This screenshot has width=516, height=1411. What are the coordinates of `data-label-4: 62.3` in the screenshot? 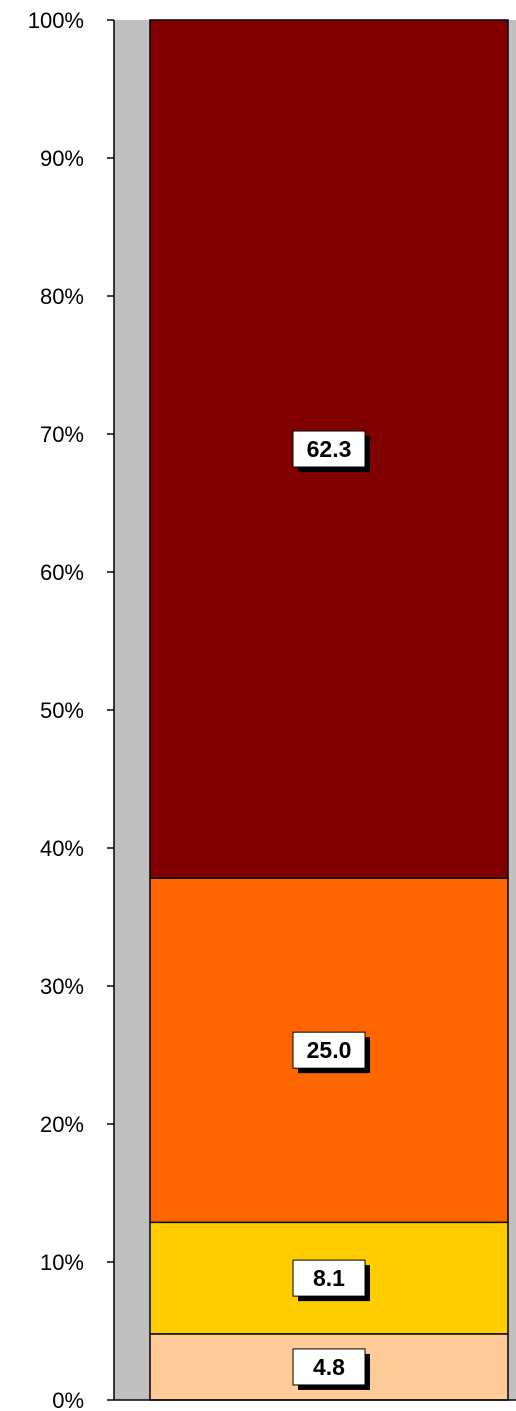 It's located at (331, 451).